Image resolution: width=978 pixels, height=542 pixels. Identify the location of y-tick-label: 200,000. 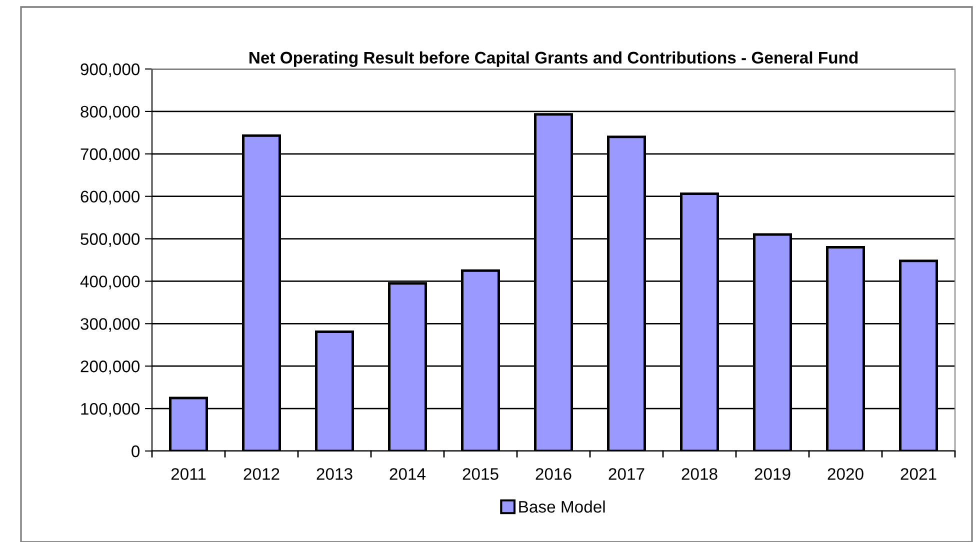
(110, 367).